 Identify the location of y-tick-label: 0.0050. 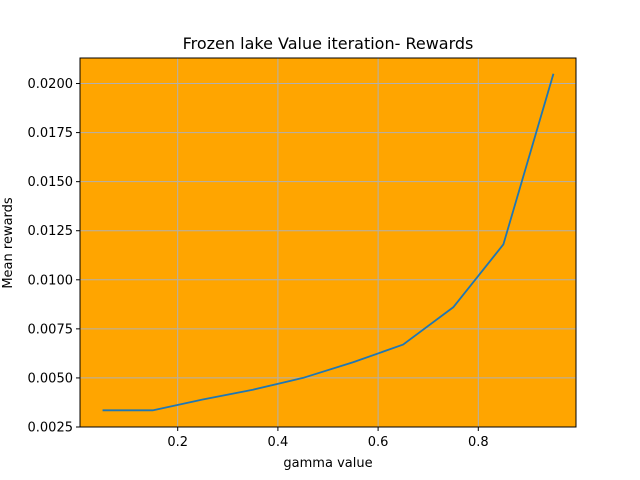
(51, 378).